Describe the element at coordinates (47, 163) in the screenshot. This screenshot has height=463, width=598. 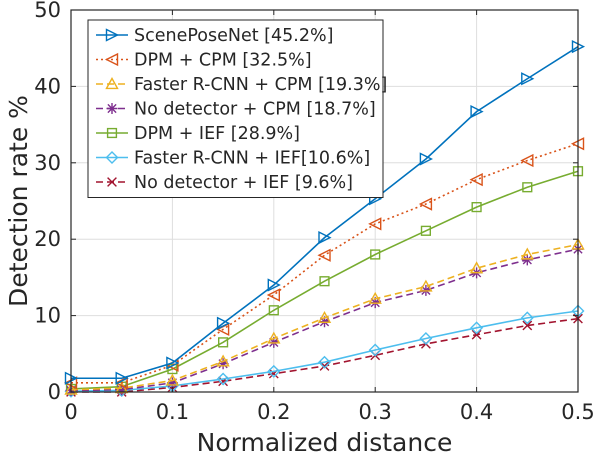
I see `y-tick-label: 30` at that location.